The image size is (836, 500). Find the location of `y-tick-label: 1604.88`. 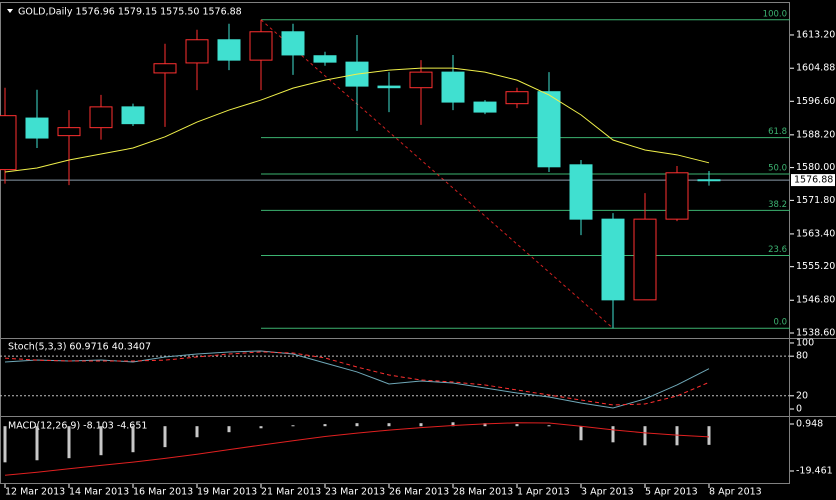

y-tick-label: 1604.88 is located at coordinates (815, 68).